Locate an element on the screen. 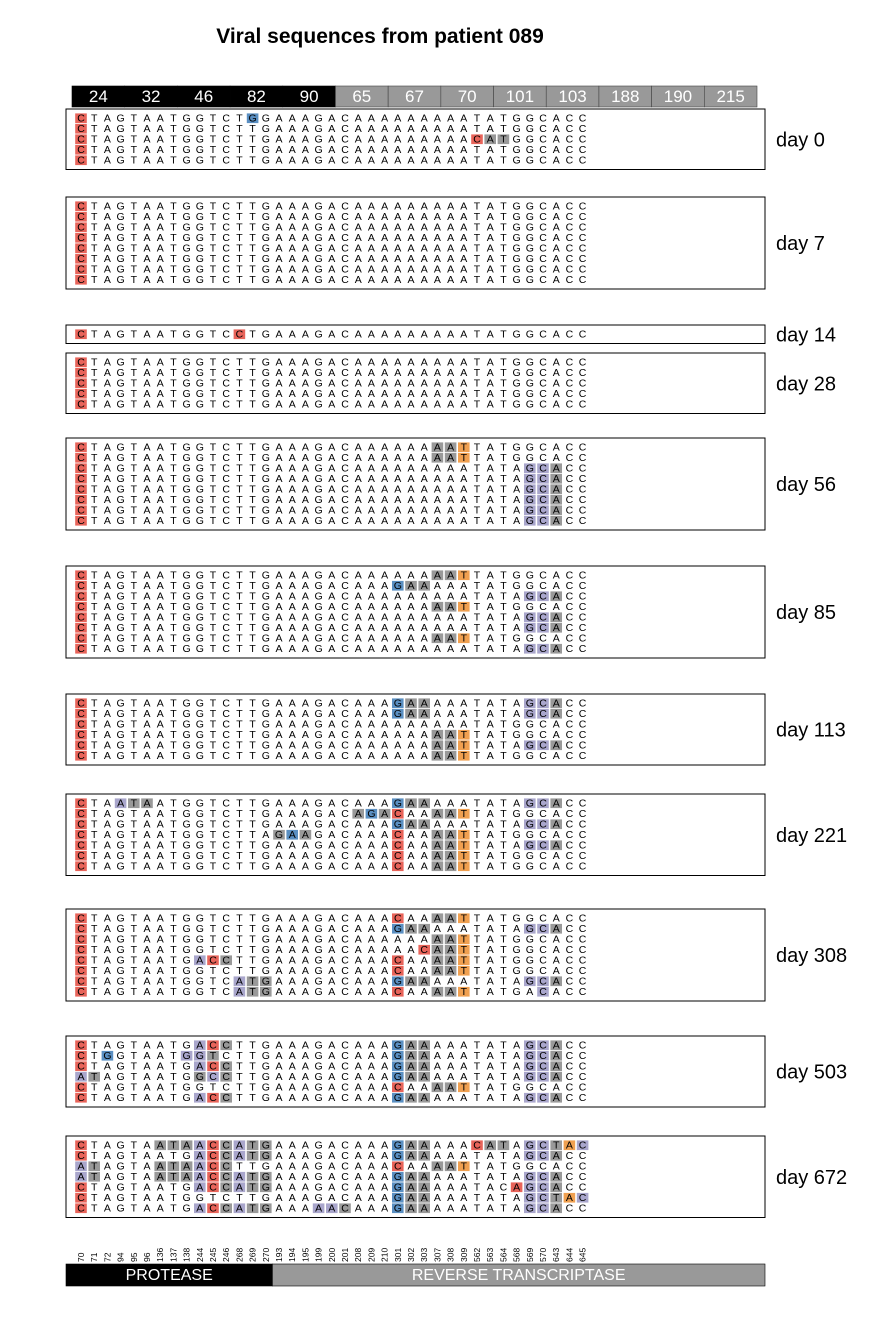 This screenshot has width=885, height=1335. codon-header-label: 215 is located at coordinates (730, 96).